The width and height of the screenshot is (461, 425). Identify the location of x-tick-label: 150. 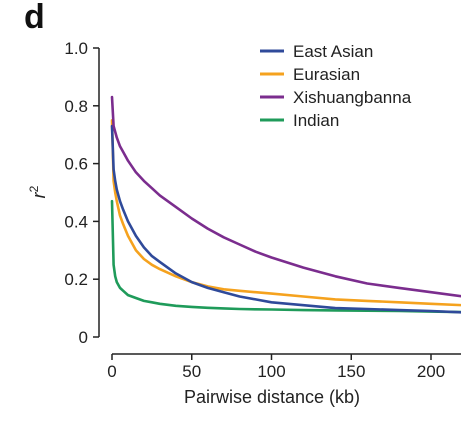
(351, 371).